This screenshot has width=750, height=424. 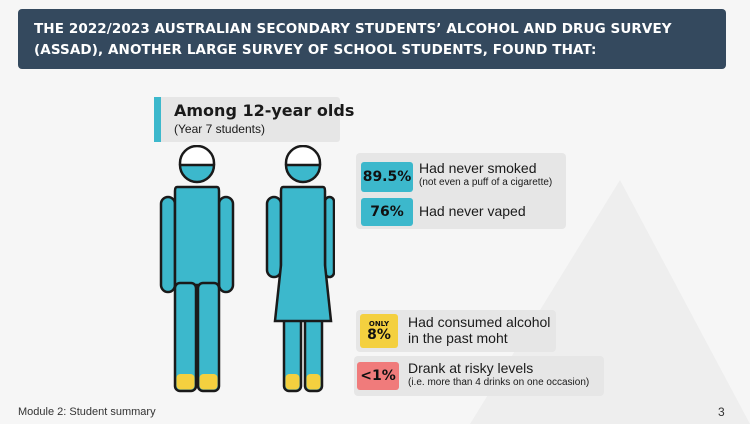 What do you see at coordinates (300, 269) in the screenshot?
I see `girl-figure-icon` at bounding box center [300, 269].